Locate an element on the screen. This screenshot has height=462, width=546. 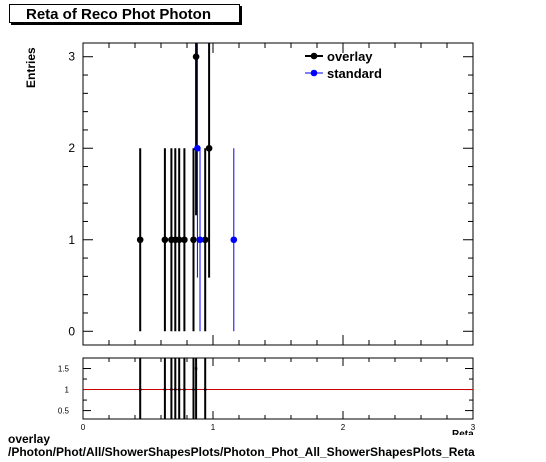
legend: overlay standard is located at coordinates (343, 65).